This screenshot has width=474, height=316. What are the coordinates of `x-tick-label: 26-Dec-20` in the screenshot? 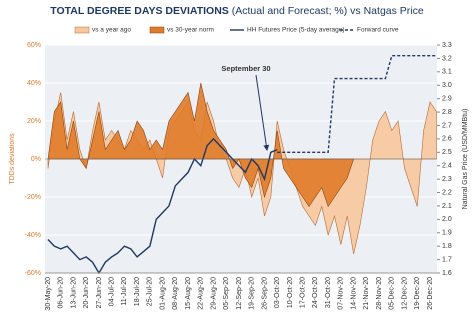 It's located at (430, 293).